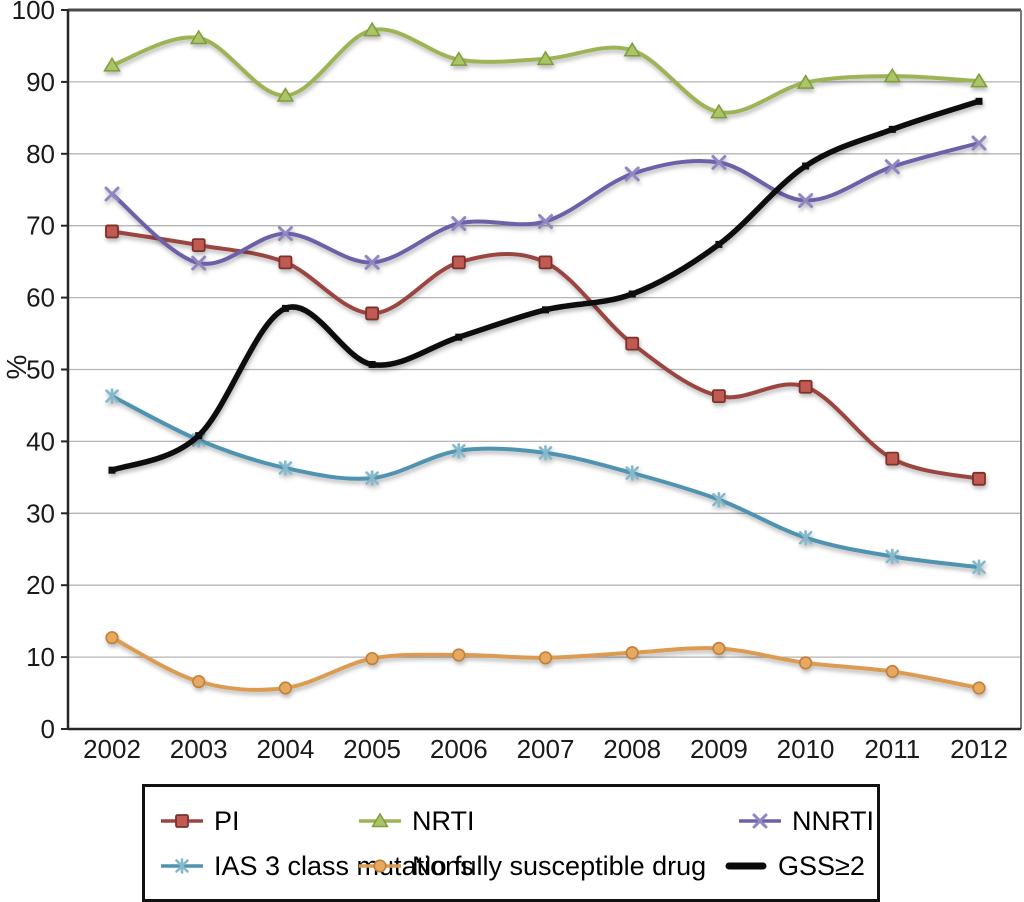 The height and width of the screenshot is (902, 1024). I want to click on series-nnrti, so click(545, 203).